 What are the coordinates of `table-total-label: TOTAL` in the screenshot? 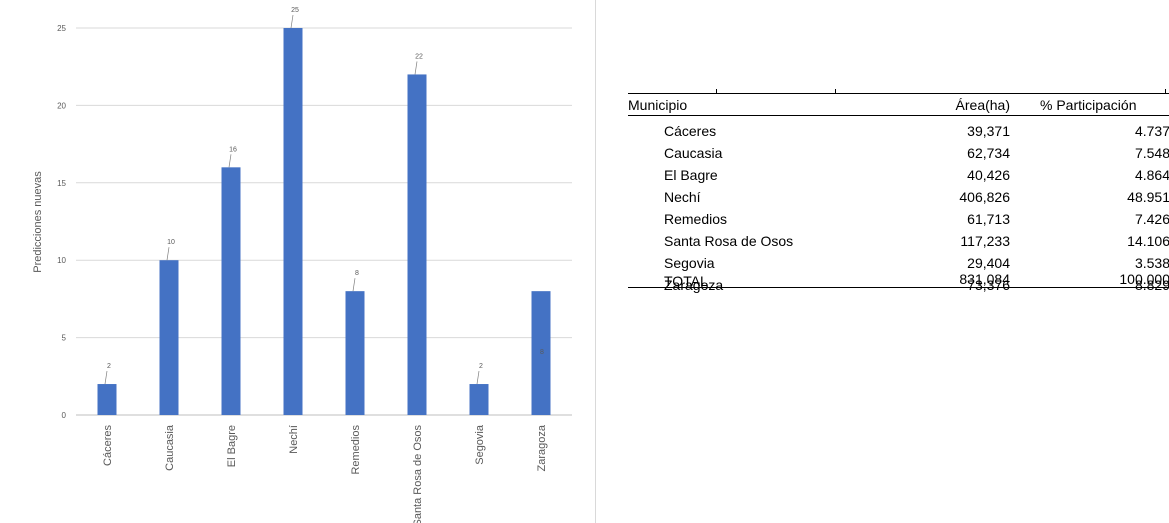 It's located at (686, 281).